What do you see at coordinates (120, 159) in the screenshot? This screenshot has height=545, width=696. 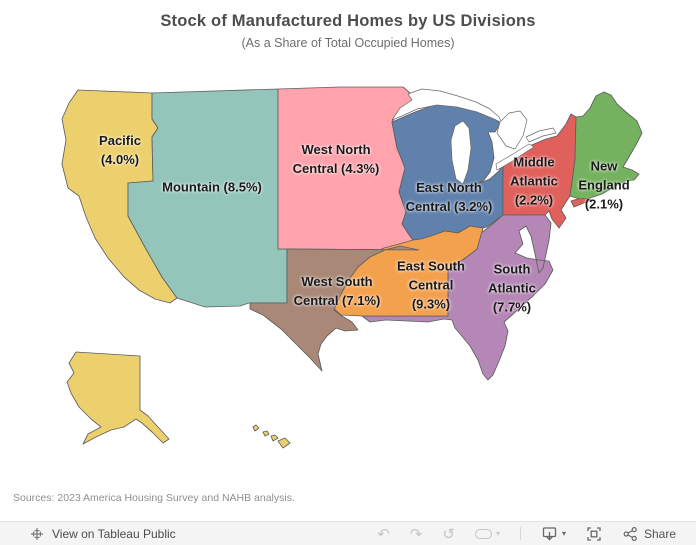 I see `label-line: (4.0%)` at bounding box center [120, 159].